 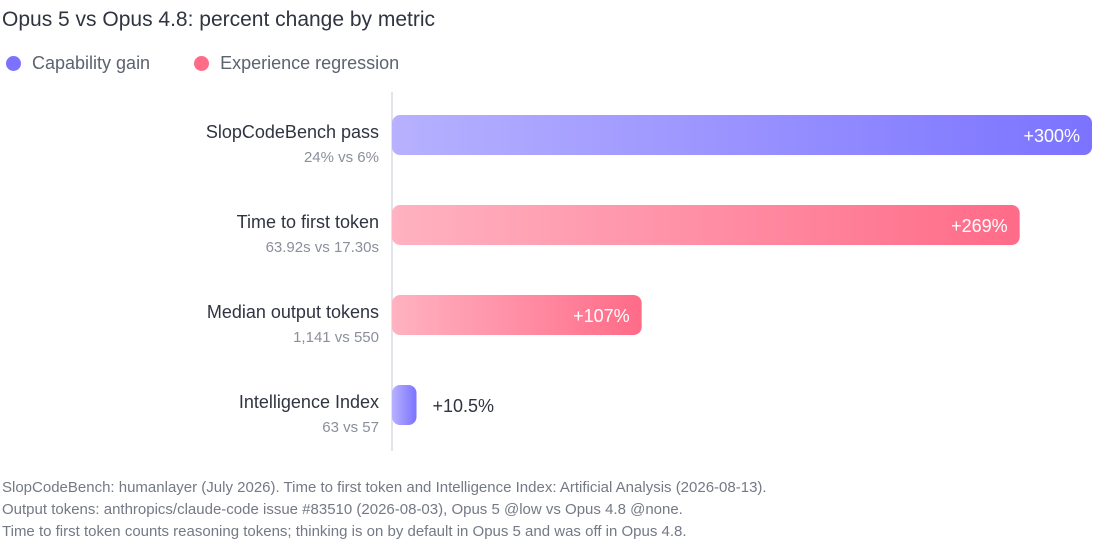 I want to click on category-subtitle: 24% vs 6%, so click(x=341, y=157).